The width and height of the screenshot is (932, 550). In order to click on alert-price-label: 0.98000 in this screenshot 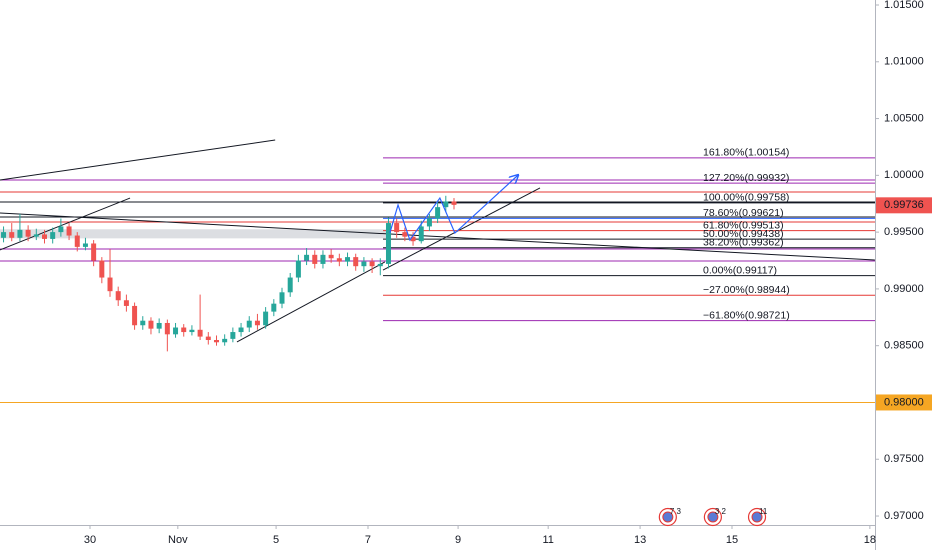, I will do `click(904, 402)`.